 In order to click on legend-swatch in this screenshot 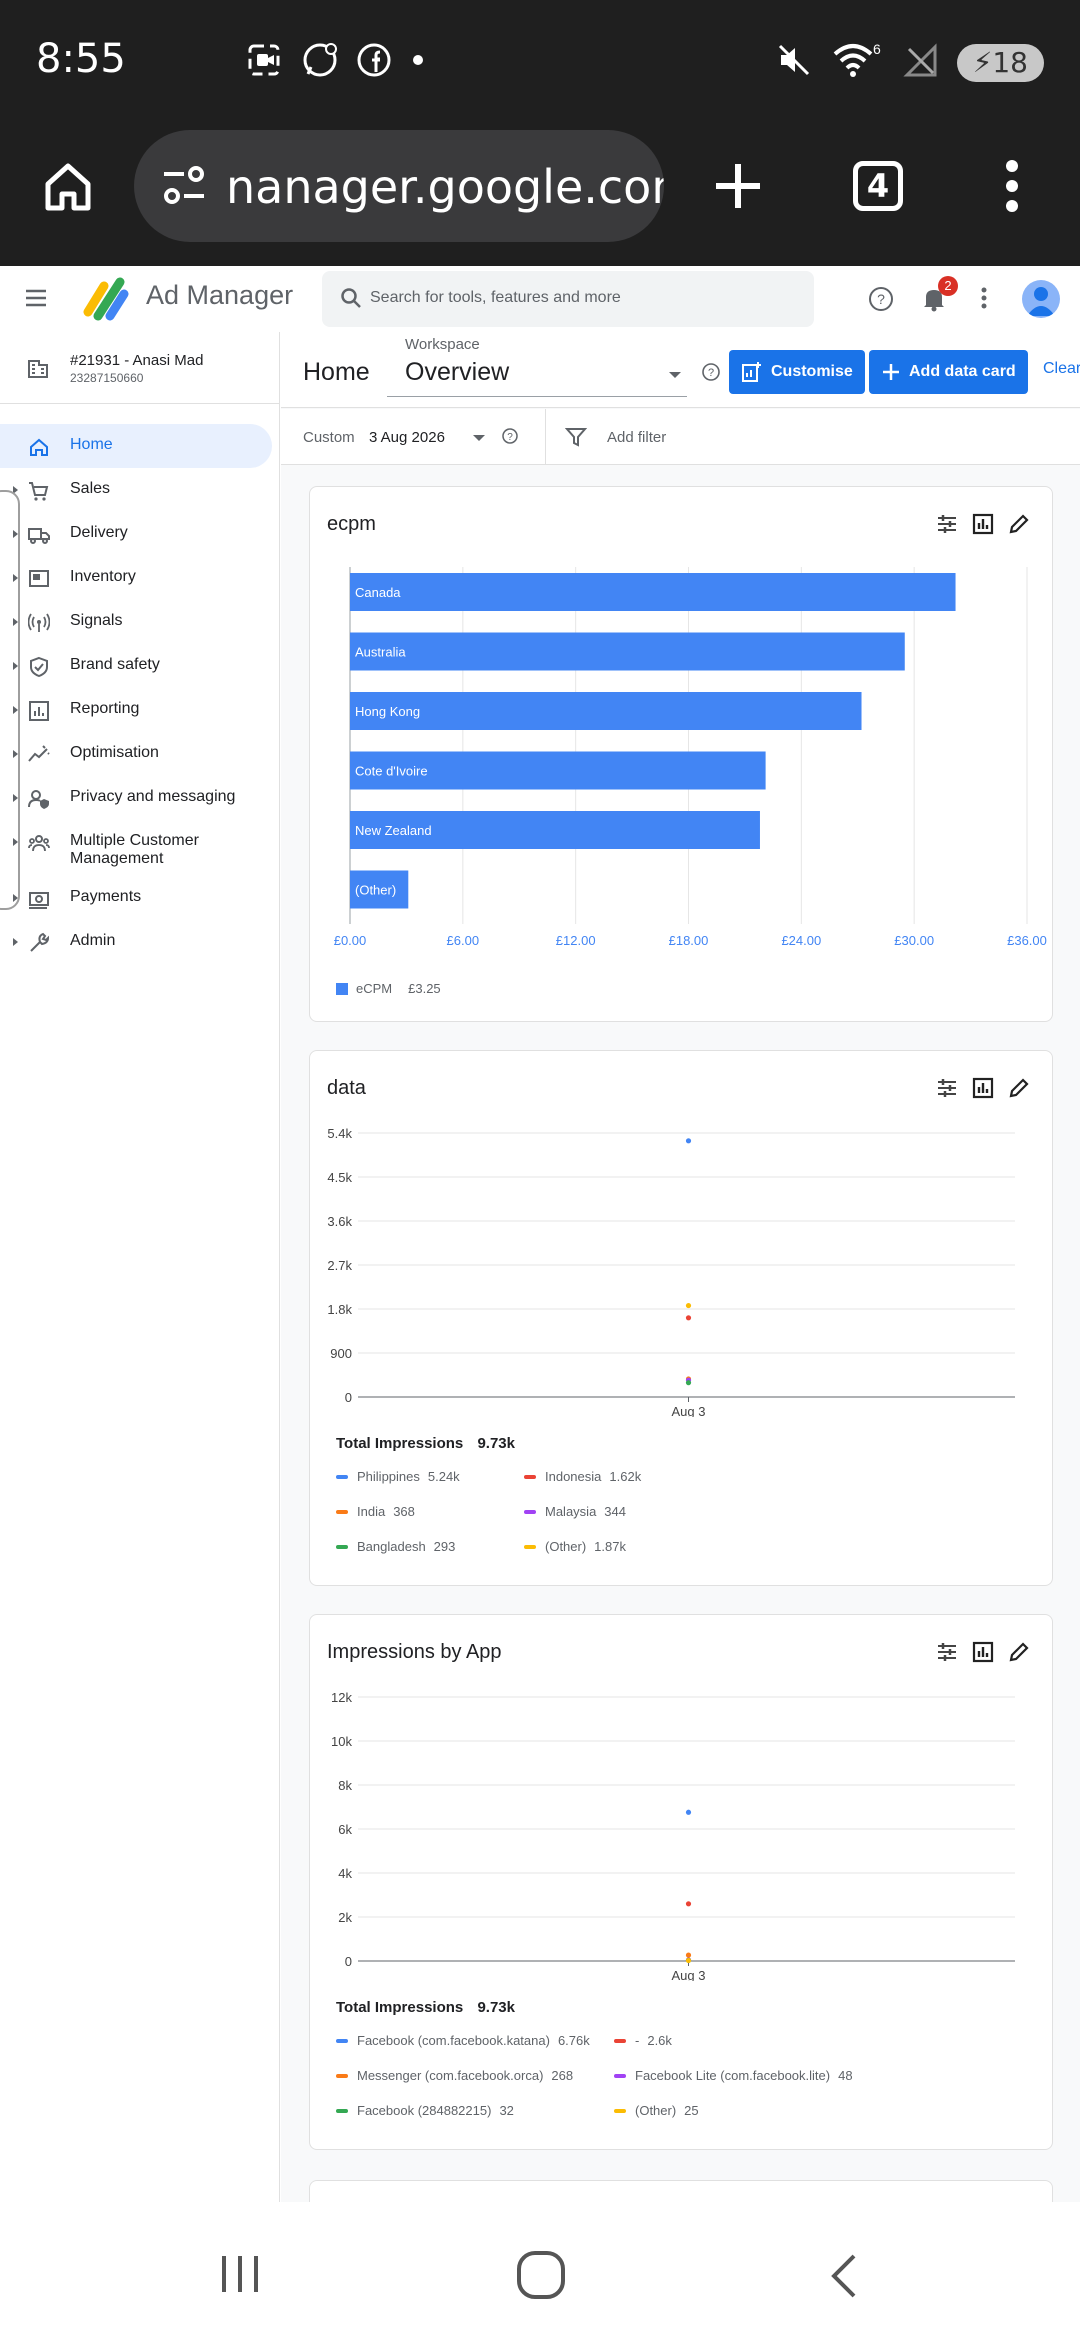, I will do `click(342, 2075)`.